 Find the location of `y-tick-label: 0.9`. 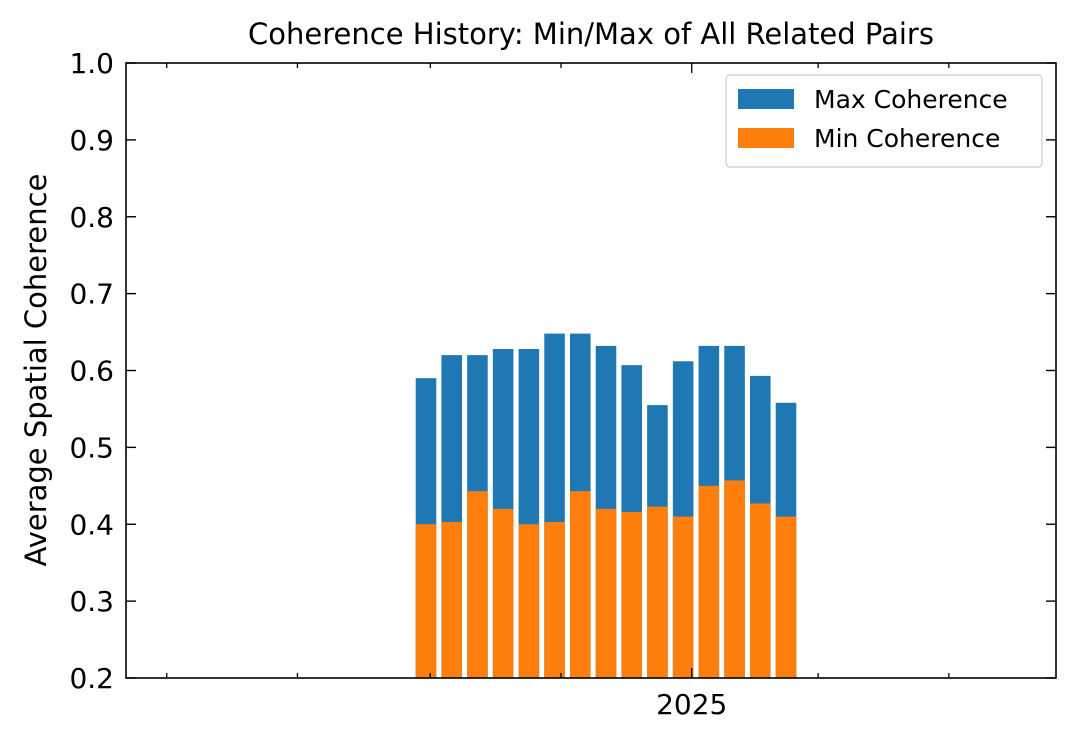

y-tick-label: 0.9 is located at coordinates (91, 140).